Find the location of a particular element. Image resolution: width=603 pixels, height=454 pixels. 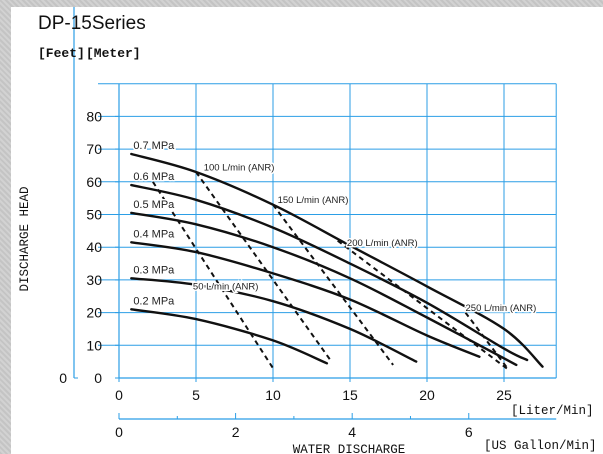

feet-tick-label: 0 is located at coordinates (63, 378).